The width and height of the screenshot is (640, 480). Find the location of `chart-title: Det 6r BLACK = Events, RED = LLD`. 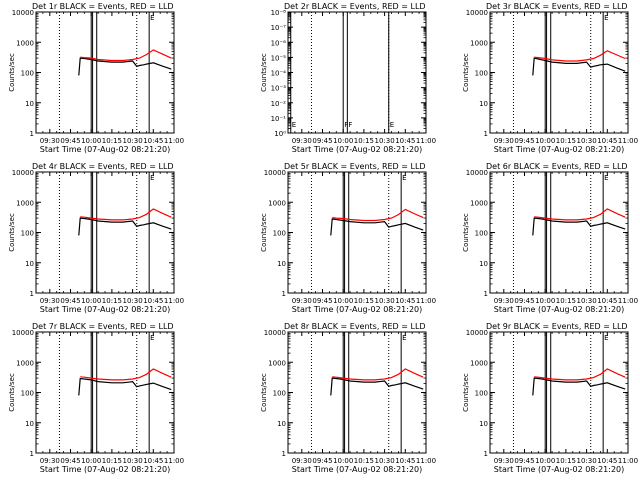

chart-title: Det 6r BLACK = Events, RED = LLD is located at coordinates (557, 166).